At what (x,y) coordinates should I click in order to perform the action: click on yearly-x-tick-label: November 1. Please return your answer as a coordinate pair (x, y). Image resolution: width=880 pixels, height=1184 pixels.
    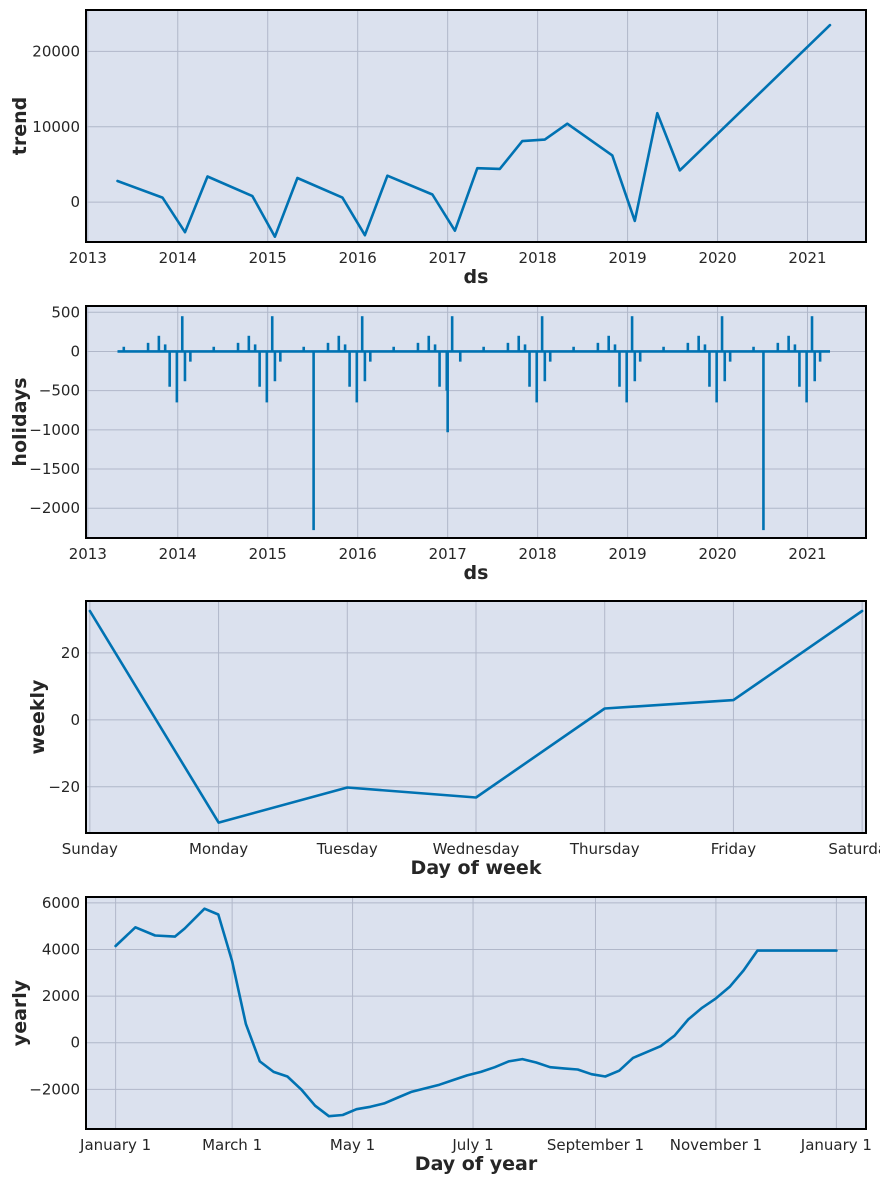
    Looking at the image, I should click on (716, 1145).